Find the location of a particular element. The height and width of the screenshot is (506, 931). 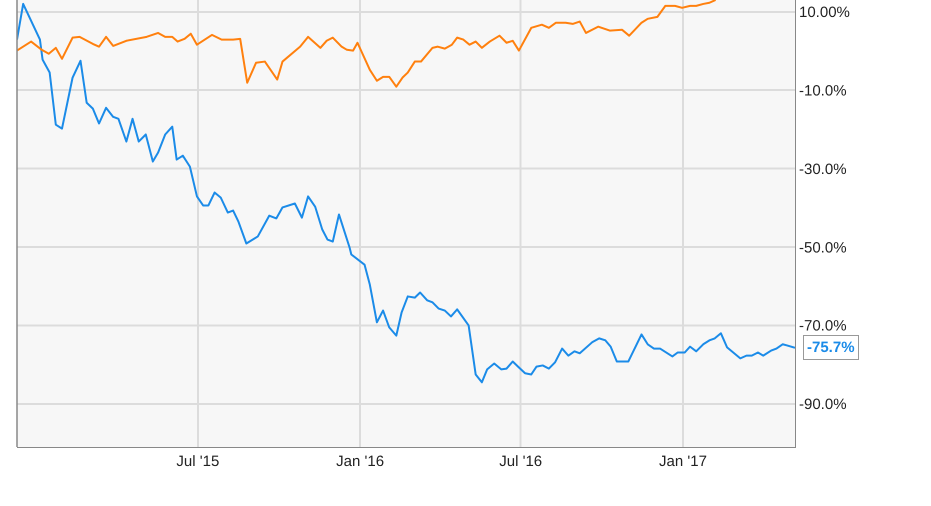

y-tick-label: -70.0% is located at coordinates (823, 326).